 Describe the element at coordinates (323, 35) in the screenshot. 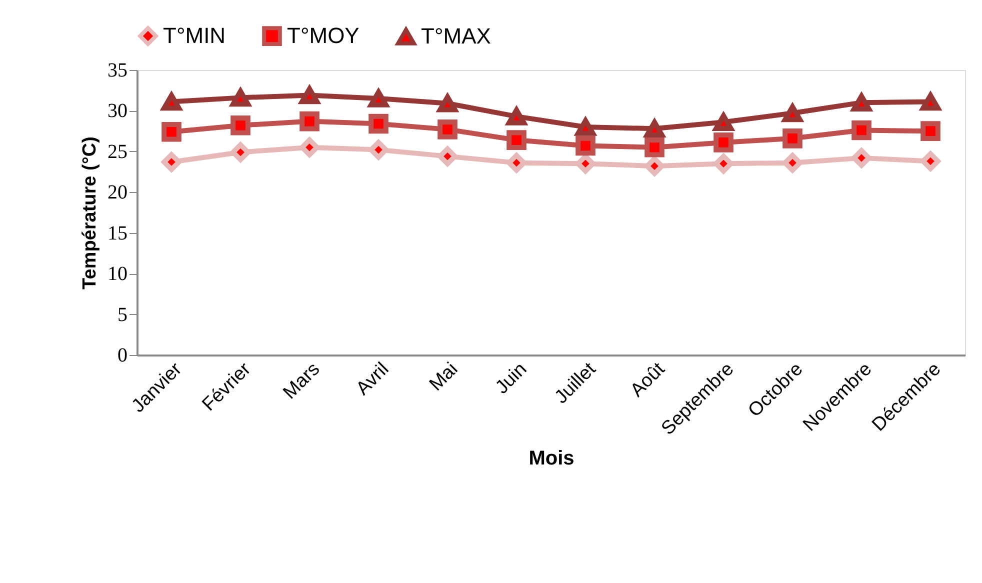

I see `legend-label: T°MOY` at that location.